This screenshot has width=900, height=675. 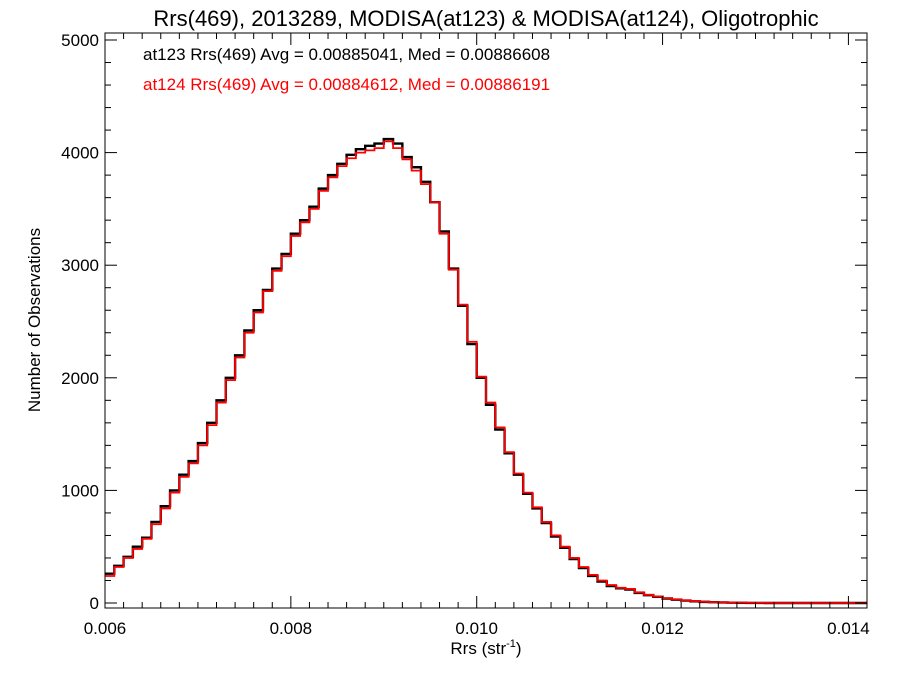 I want to click on y-tick-label: 1000, so click(x=80, y=490).